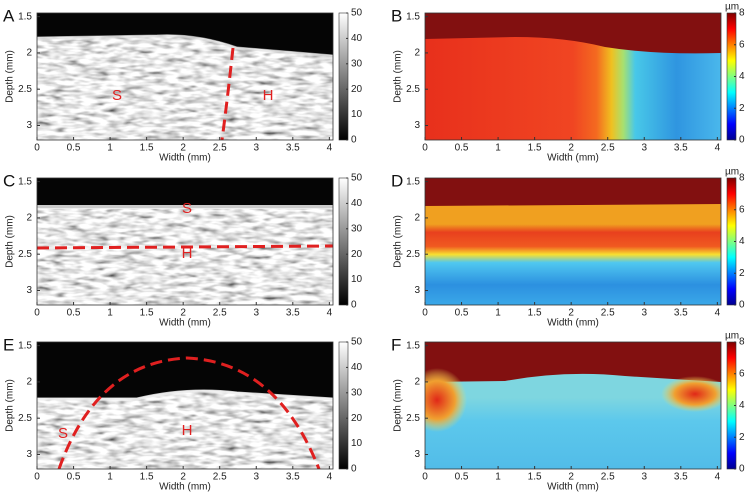 Image resolution: width=750 pixels, height=502 pixels. I want to click on x-tick-label: 3, so click(644, 477).